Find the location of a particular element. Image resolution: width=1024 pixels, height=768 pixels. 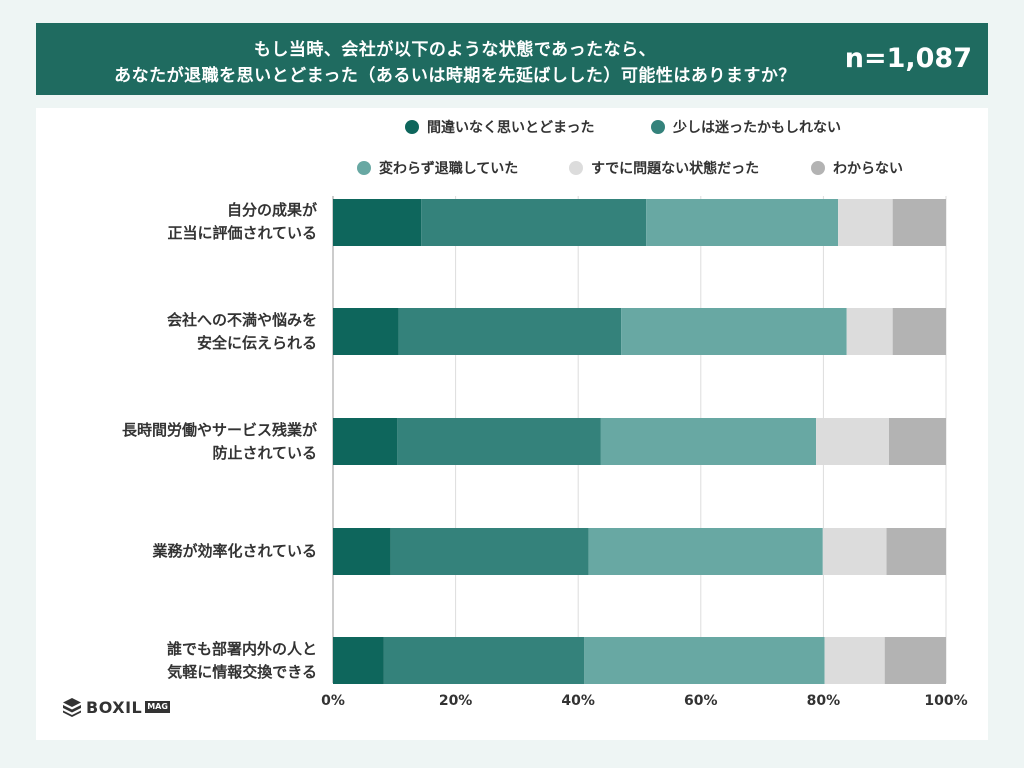

legend-item-1: 少しは迷ったかもしれない is located at coordinates (746, 127).